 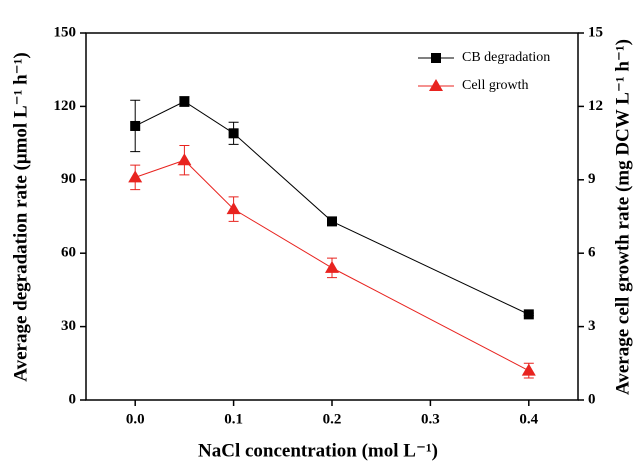 I want to click on x-tick-label: 0.0, so click(x=135, y=419).